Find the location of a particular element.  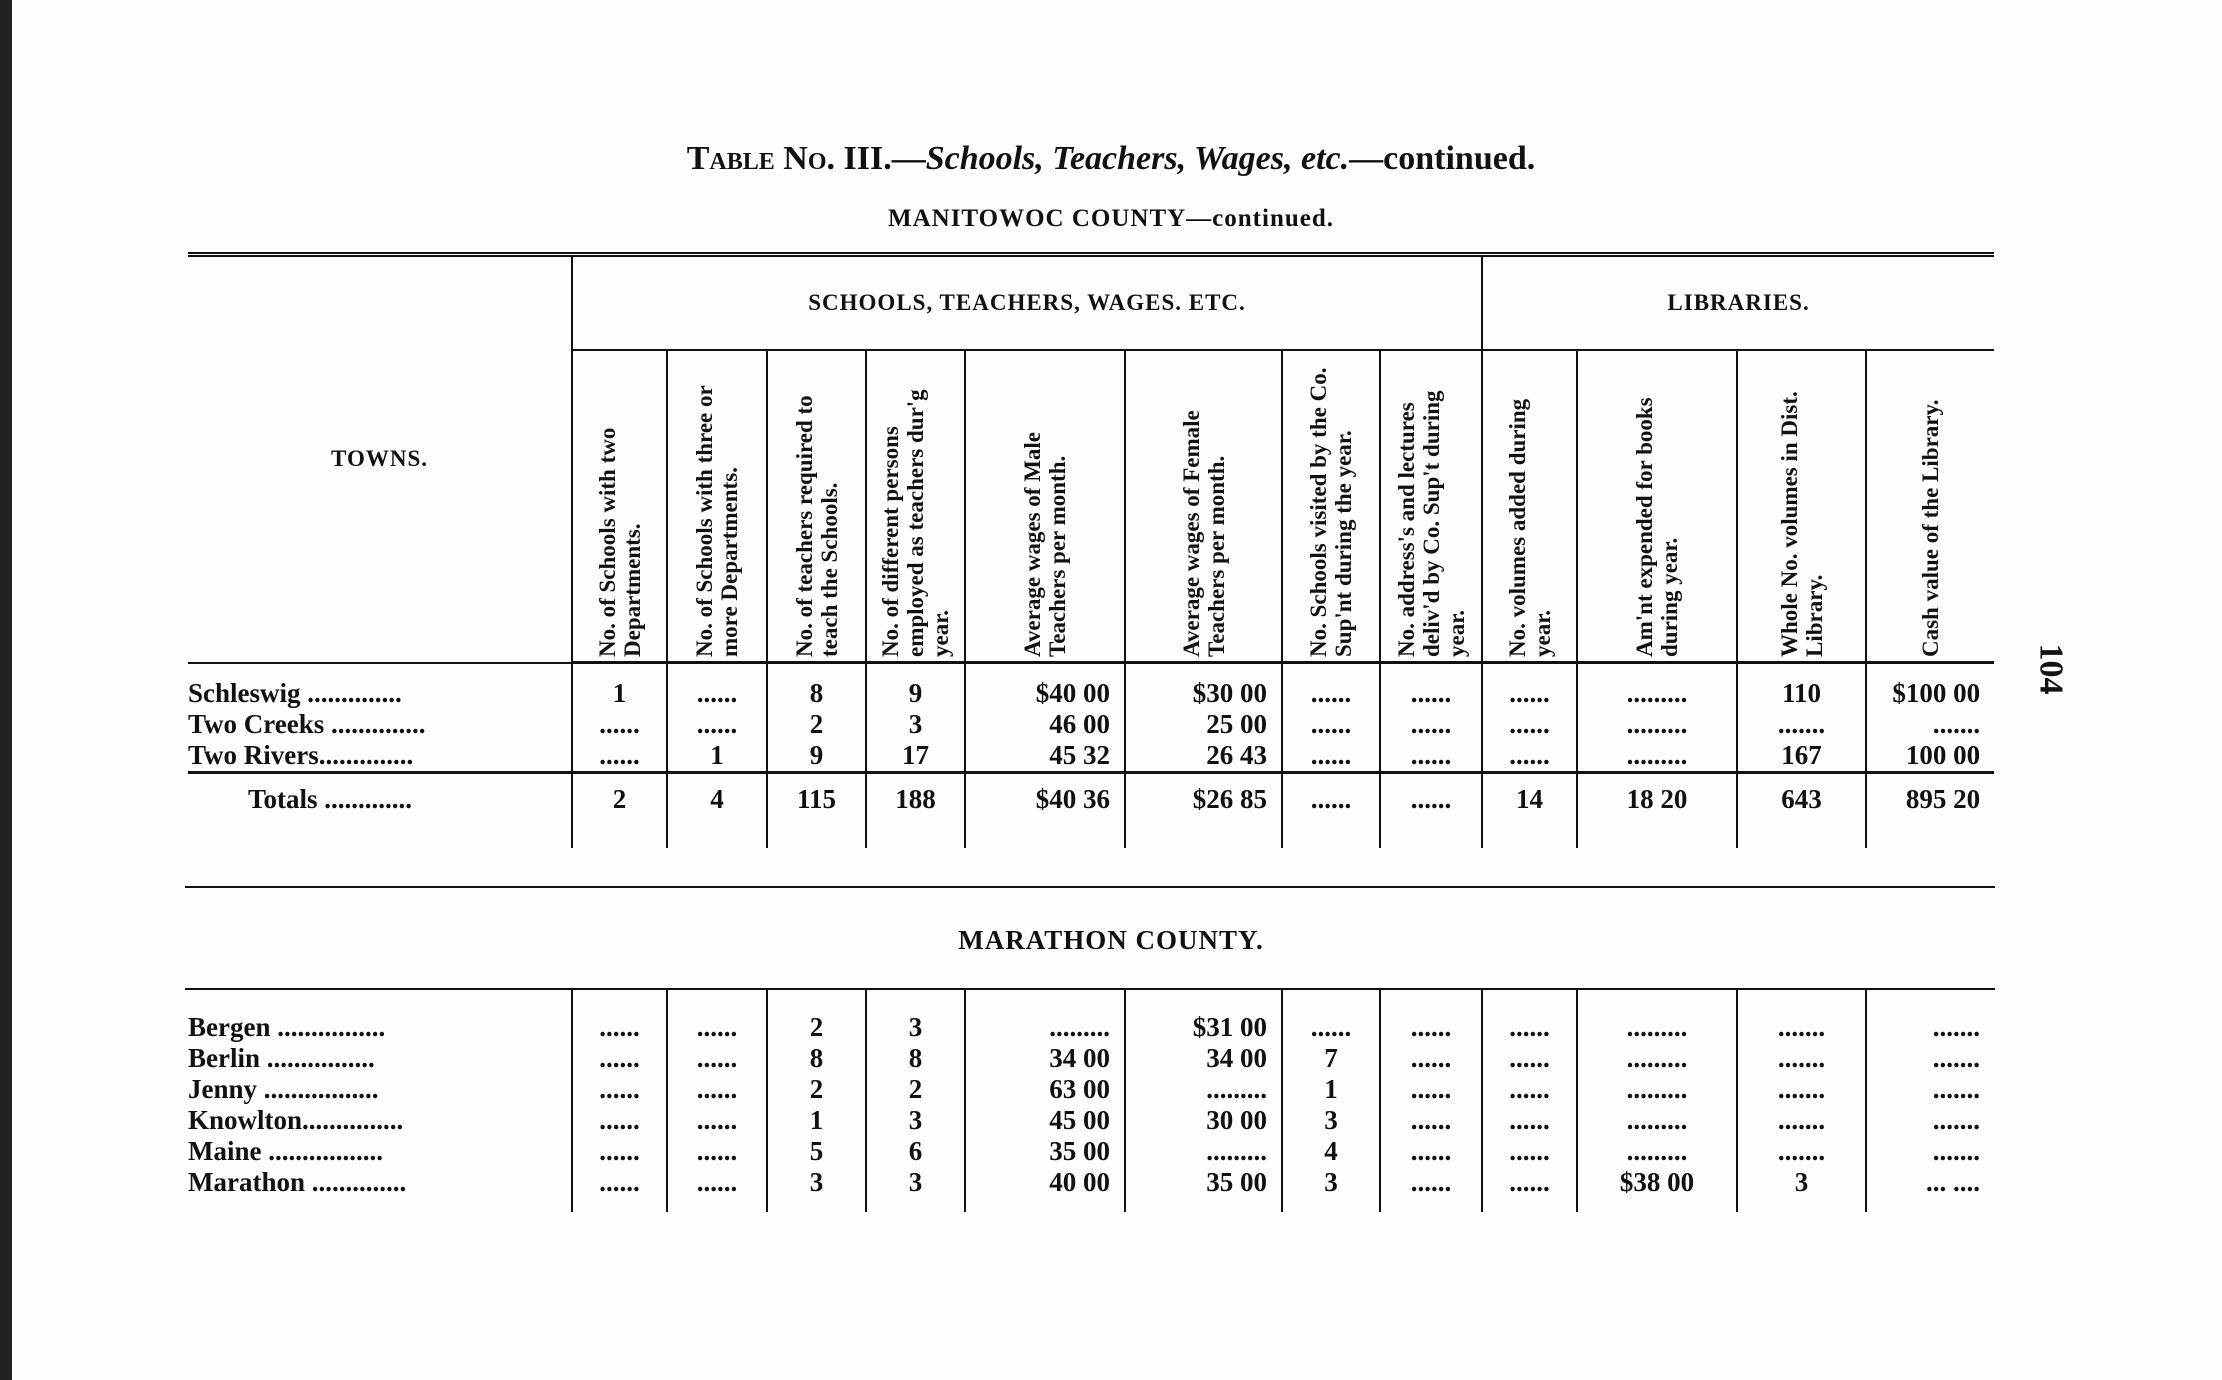

table-cell: $38 00 is located at coordinates (1656, 1189).